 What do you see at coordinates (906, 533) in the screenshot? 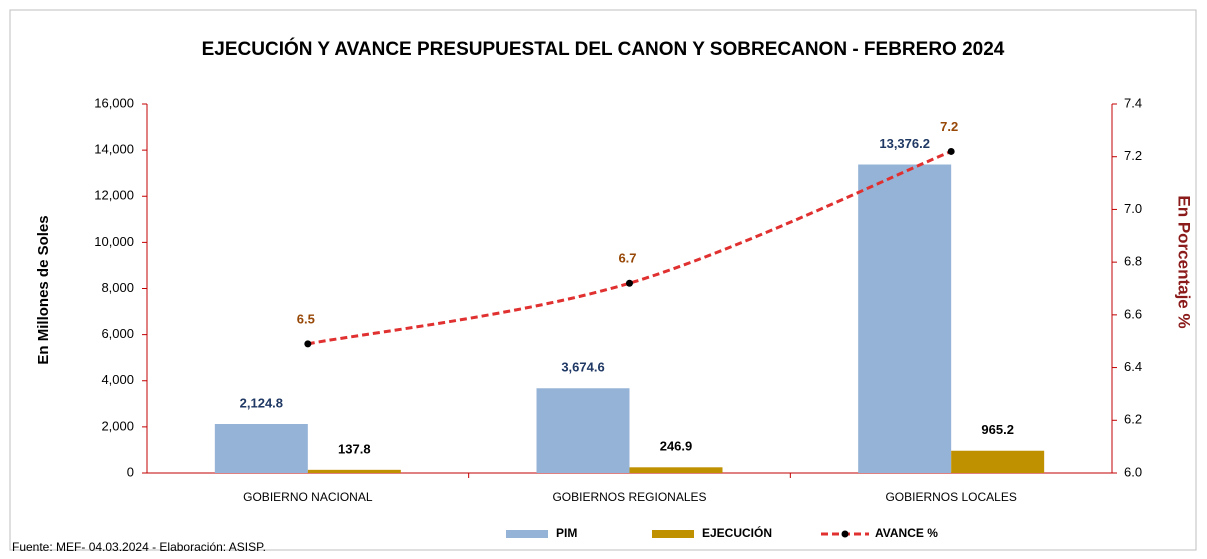
I see `legend-label: AVANCE %` at bounding box center [906, 533].